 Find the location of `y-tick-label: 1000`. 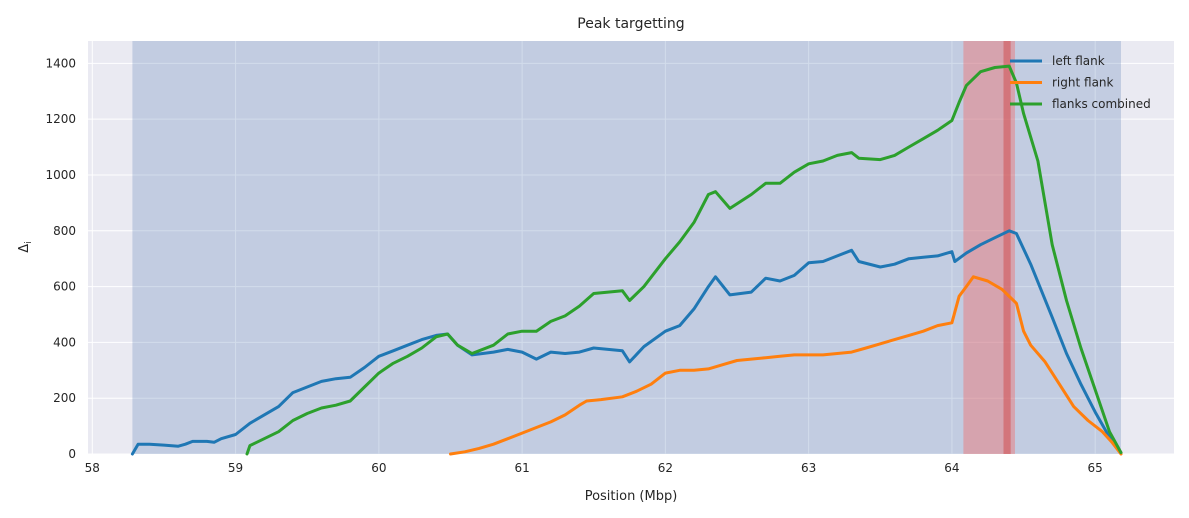

y-tick-label: 1000 is located at coordinates (60, 175).